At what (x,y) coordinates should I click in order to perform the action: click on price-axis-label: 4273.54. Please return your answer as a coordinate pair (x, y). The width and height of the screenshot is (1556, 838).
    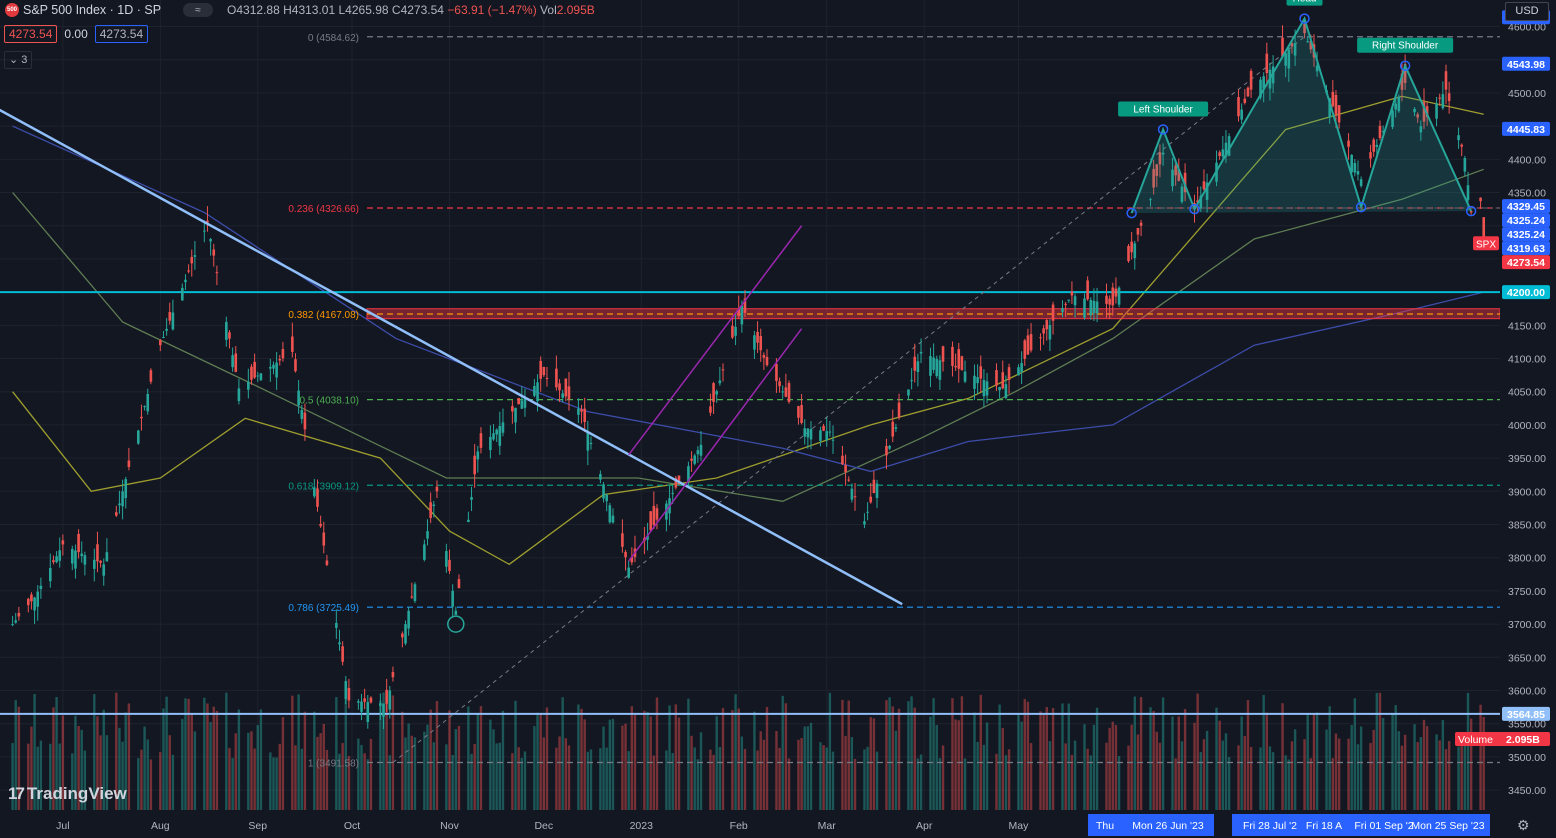
    Looking at the image, I should click on (1526, 263).